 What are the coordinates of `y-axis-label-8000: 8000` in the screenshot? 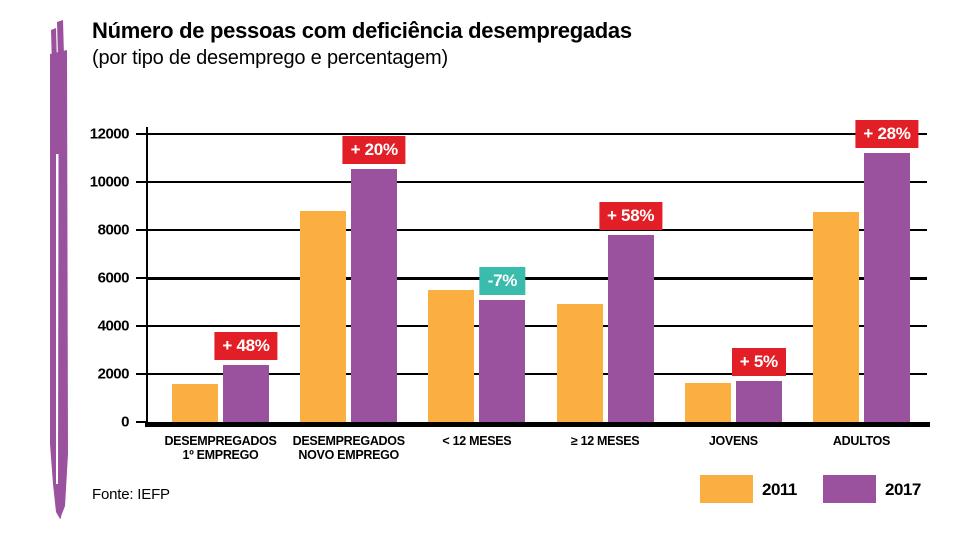 It's located at (113, 230).